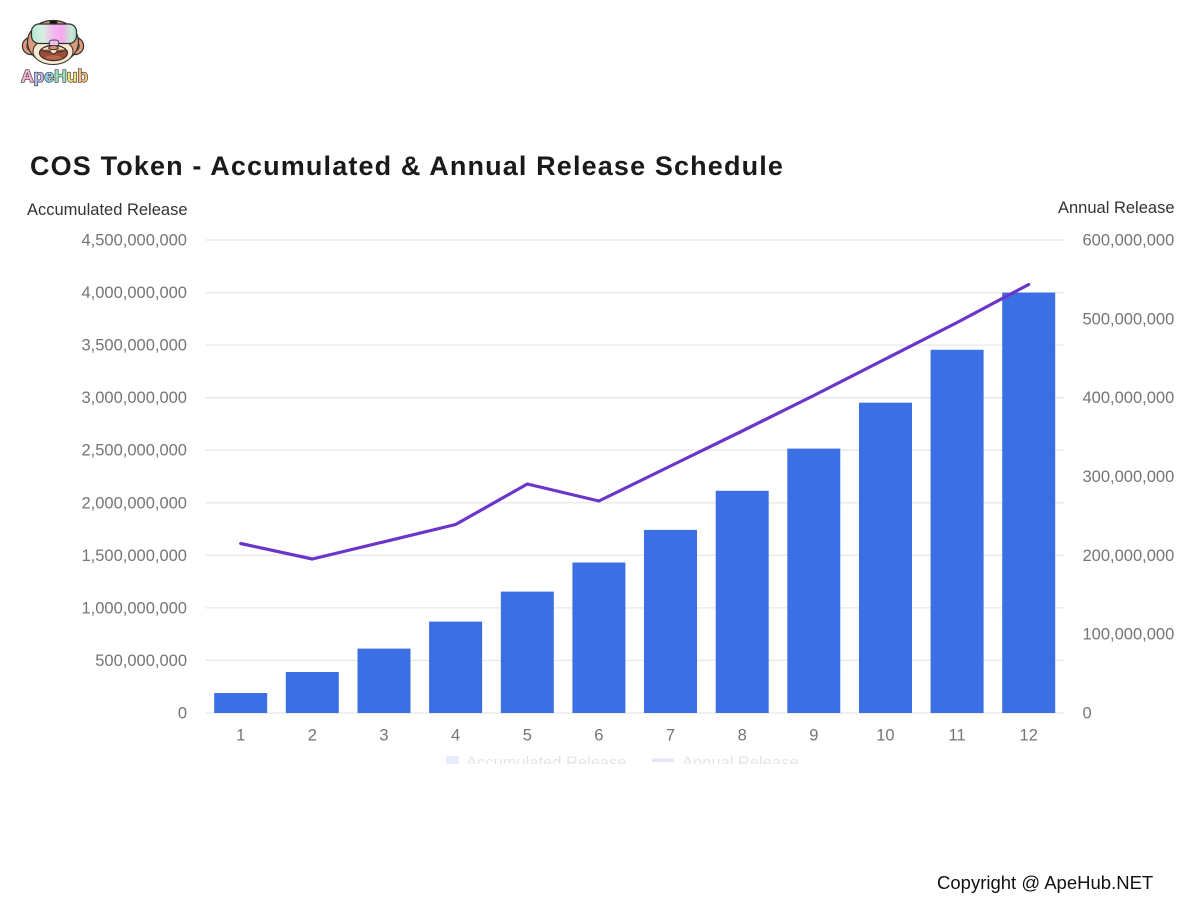 The height and width of the screenshot is (900, 1200). I want to click on svg-text: 2,000,000,000, so click(134, 503).